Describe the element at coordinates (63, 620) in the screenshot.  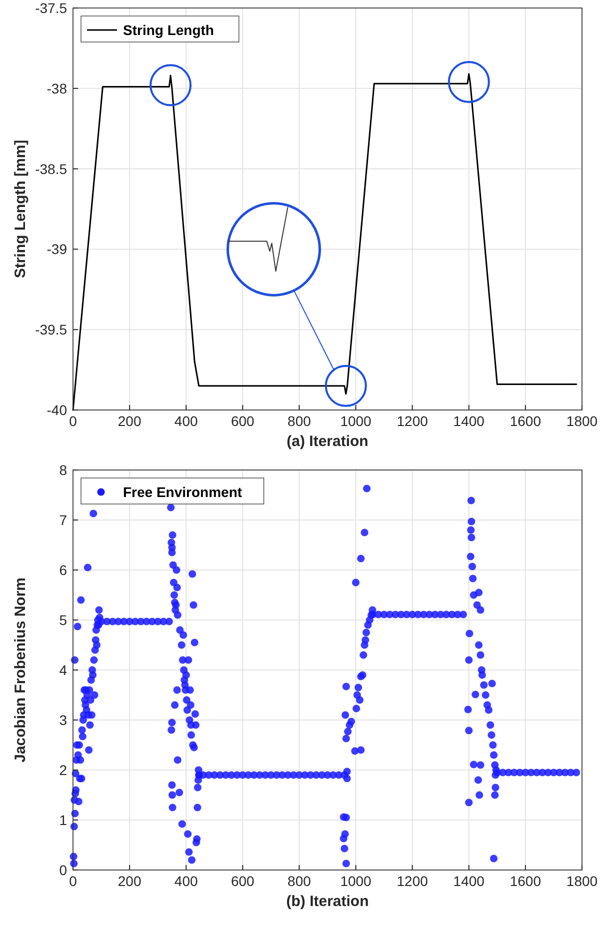
I see `y-tick-label: 5` at that location.